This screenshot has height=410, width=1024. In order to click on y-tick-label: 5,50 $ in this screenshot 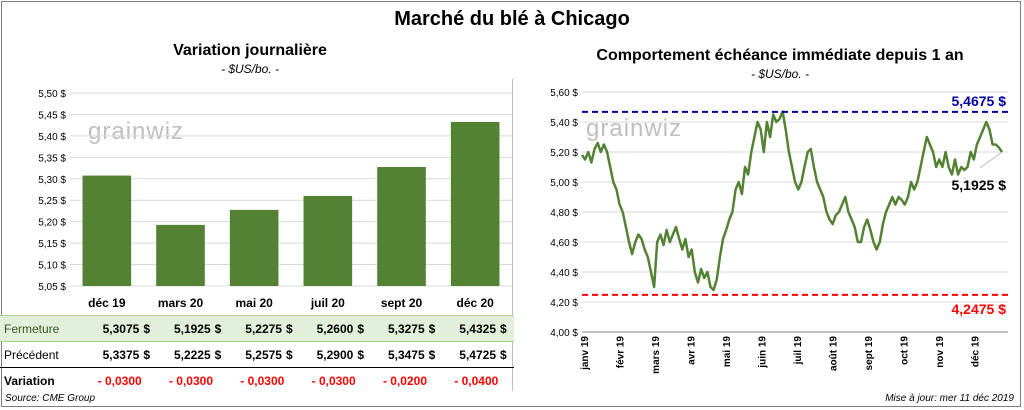, I will do `click(52, 94)`.